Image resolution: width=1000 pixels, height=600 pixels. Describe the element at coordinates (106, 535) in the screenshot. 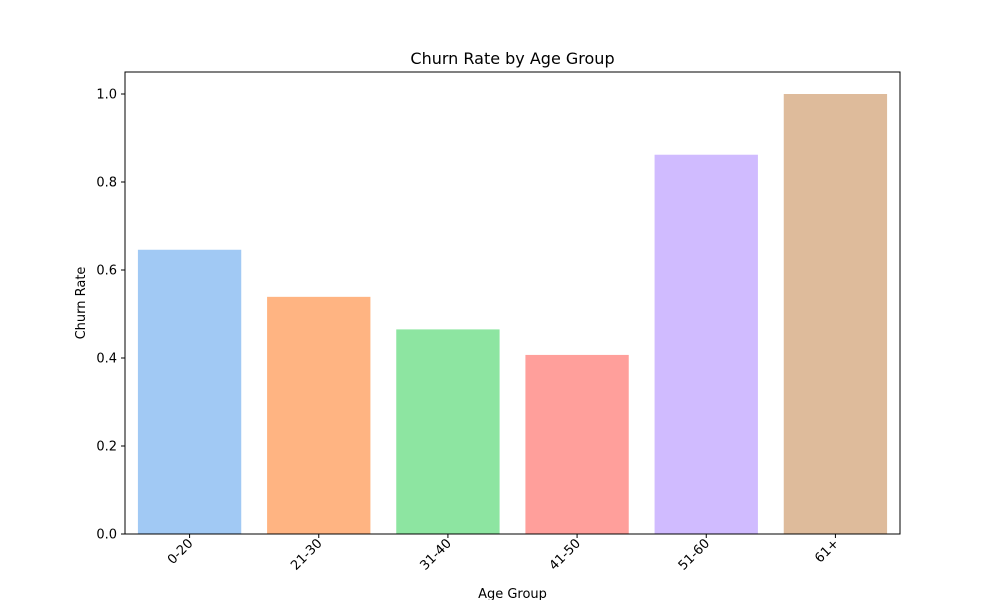

I see `y-tick-label: 0.0` at that location.